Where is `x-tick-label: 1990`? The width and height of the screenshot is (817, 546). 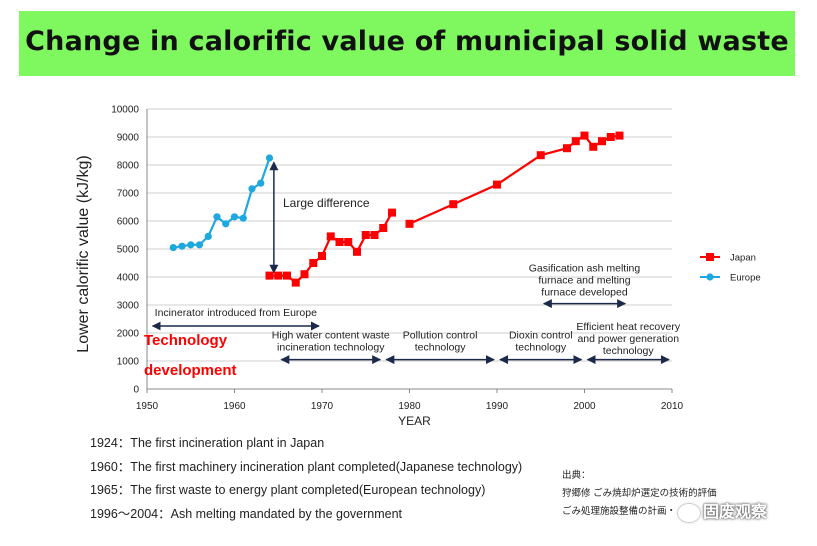
x-tick-label: 1990 is located at coordinates (497, 406).